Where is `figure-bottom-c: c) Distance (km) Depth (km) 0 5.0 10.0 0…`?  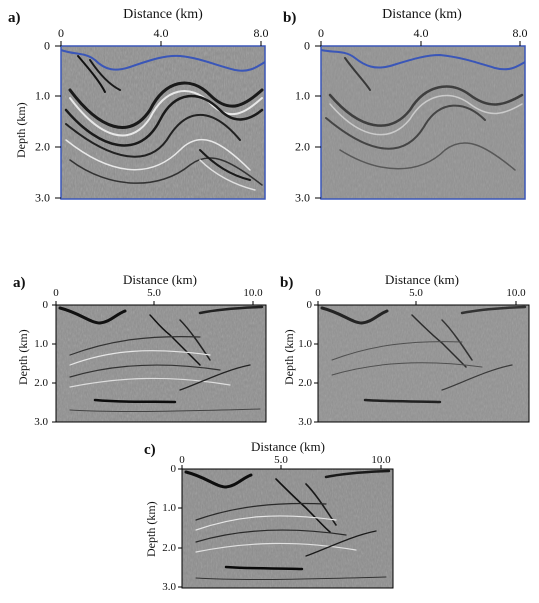
figure-bottom-c: c) Distance (km) Depth (km) 0 5.0 10.0 0… is located at coordinates (265, 517).